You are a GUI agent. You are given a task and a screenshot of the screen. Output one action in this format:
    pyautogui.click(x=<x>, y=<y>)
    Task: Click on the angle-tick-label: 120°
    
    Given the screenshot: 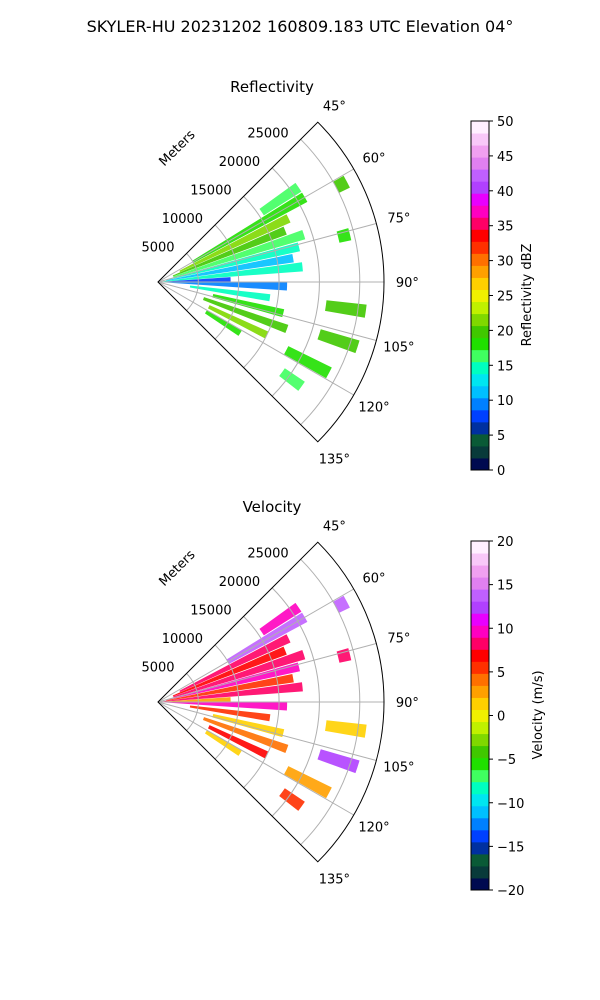 What is the action you would take?
    pyautogui.click(x=373, y=408)
    